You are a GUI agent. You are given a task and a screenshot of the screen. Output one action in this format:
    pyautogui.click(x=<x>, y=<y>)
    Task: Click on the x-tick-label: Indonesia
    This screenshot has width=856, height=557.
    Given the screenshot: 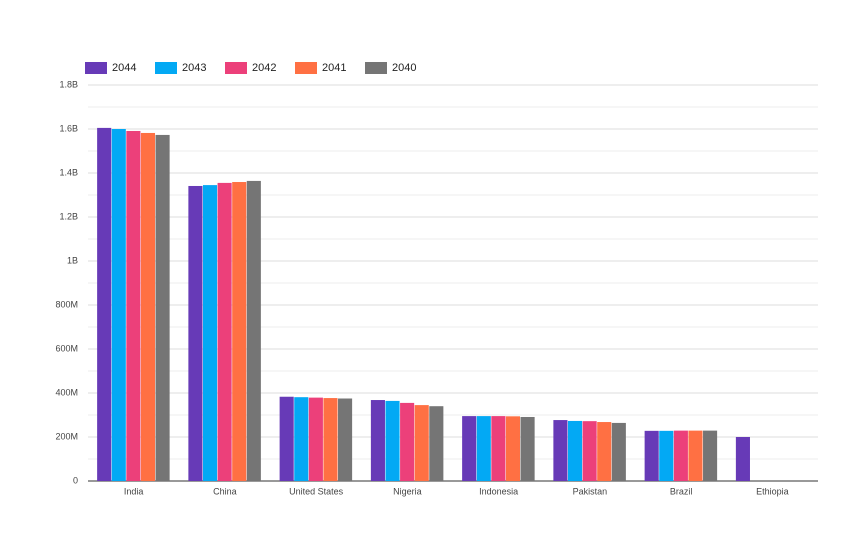 What is the action you would take?
    pyautogui.click(x=498, y=491)
    